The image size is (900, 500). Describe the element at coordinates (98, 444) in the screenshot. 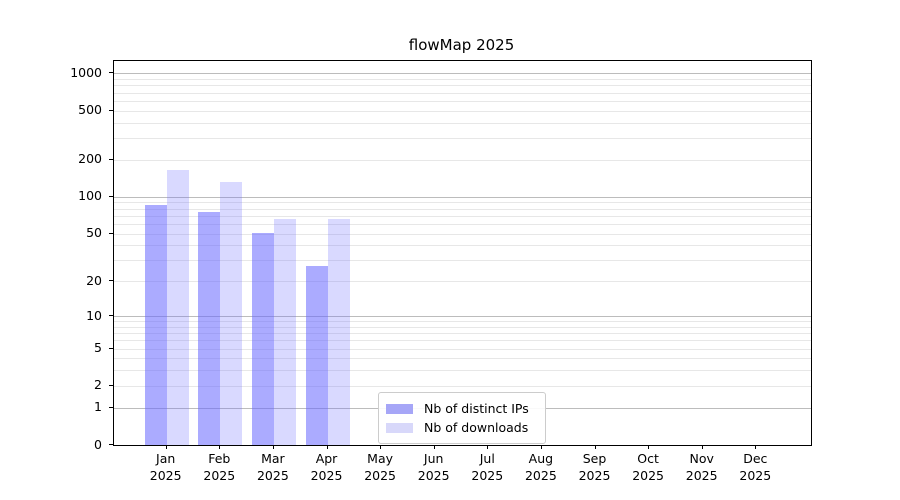

I see `y-tick-label: 0` at that location.